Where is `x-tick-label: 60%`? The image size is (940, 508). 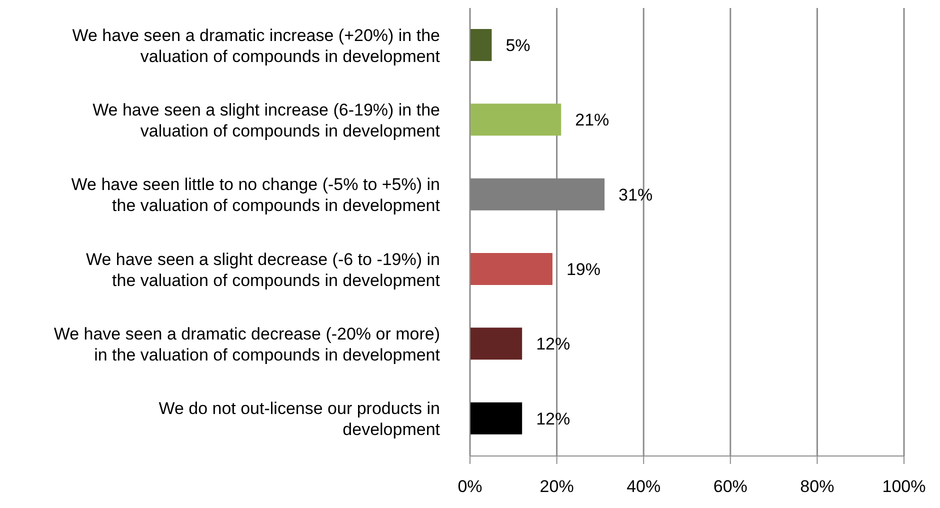
x-tick-label: 60% is located at coordinates (730, 486).